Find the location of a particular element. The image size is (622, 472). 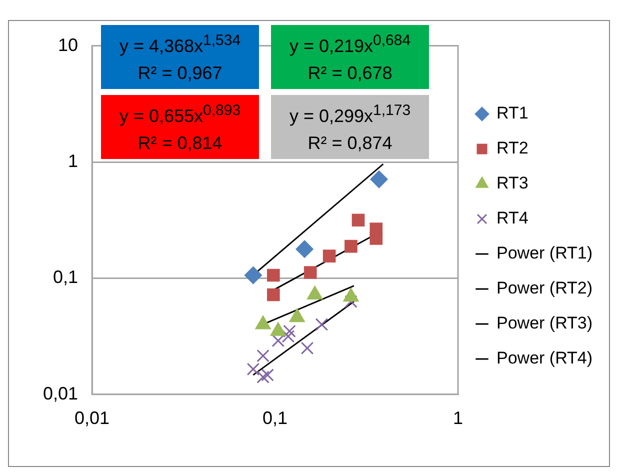

legend-label: RT3 is located at coordinates (512, 183).